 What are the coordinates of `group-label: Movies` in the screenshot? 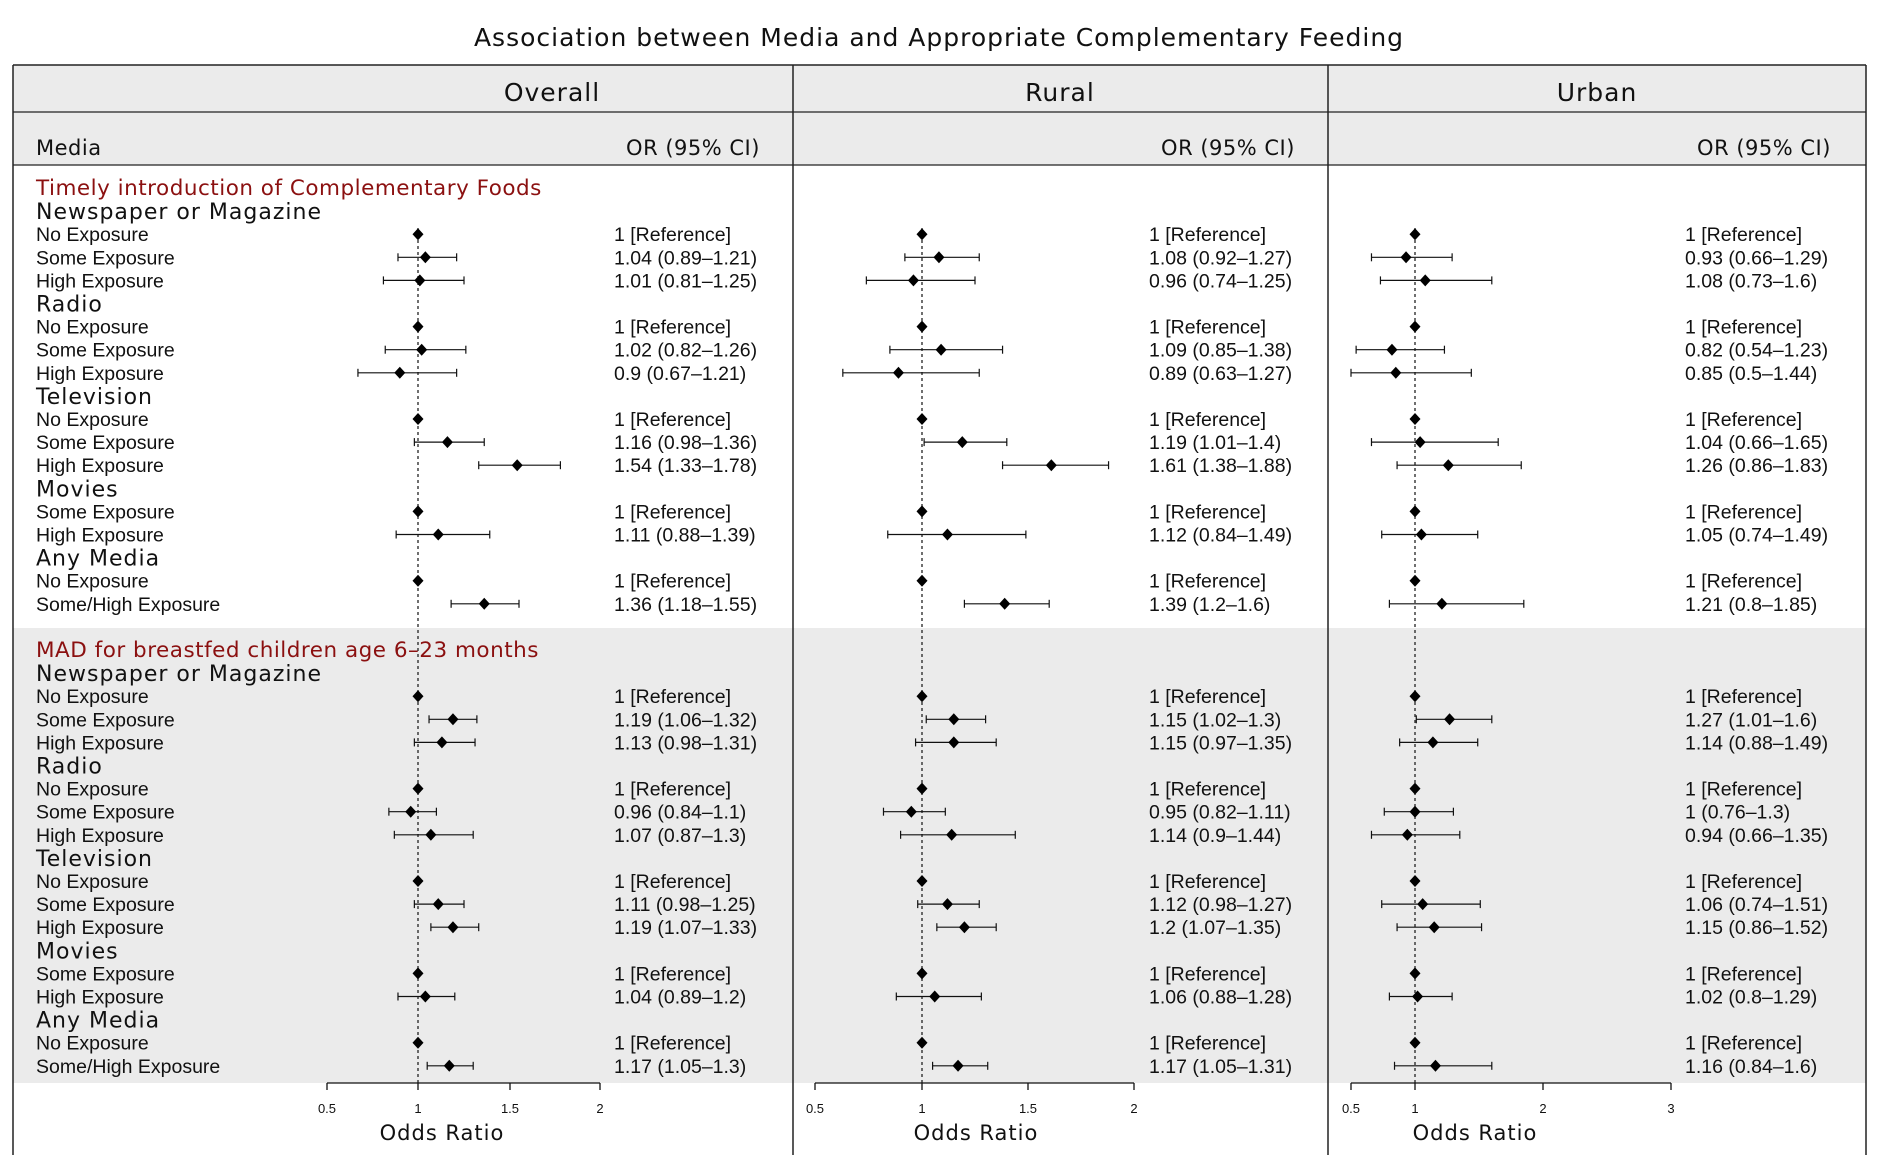 It's located at (77, 489).